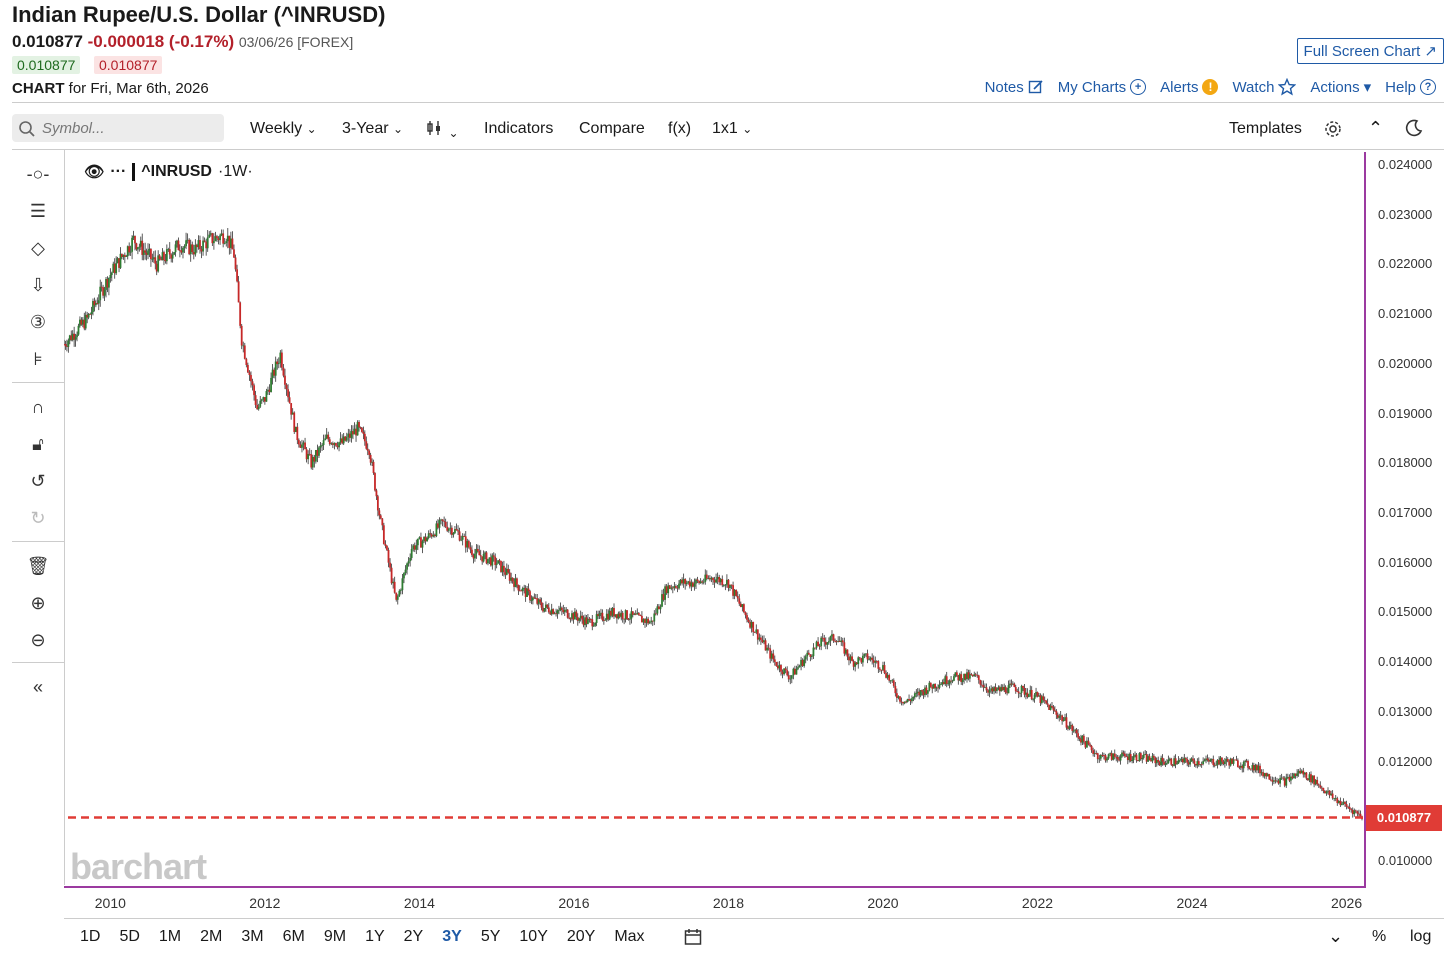  What do you see at coordinates (335, 936) in the screenshot?
I see `range-button-9m: 9M` at bounding box center [335, 936].